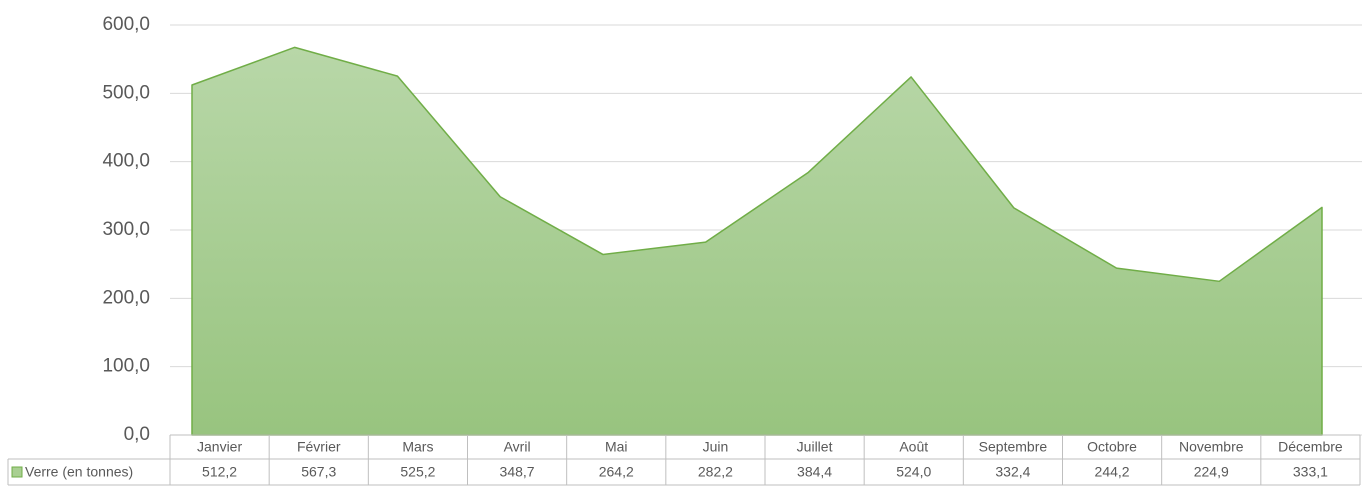 The width and height of the screenshot is (1362, 494). Describe the element at coordinates (126, 229) in the screenshot. I see `y-tick-label: 300,0` at that location.